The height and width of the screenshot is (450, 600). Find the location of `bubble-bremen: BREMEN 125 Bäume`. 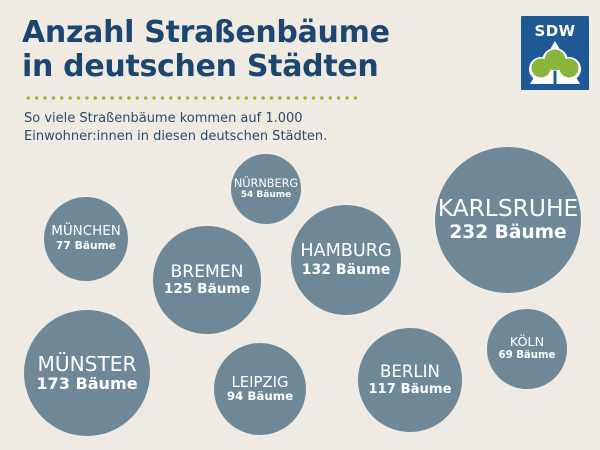

bubble-bremen: BREMEN 125 Bäume is located at coordinates (207, 280).